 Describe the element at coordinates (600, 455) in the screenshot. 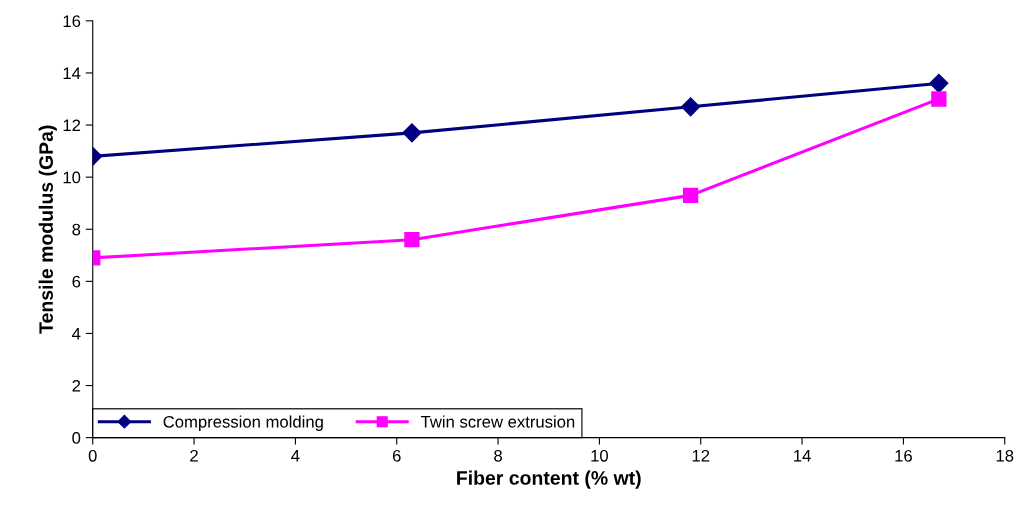

I see `x-tick-label: 10` at that location.